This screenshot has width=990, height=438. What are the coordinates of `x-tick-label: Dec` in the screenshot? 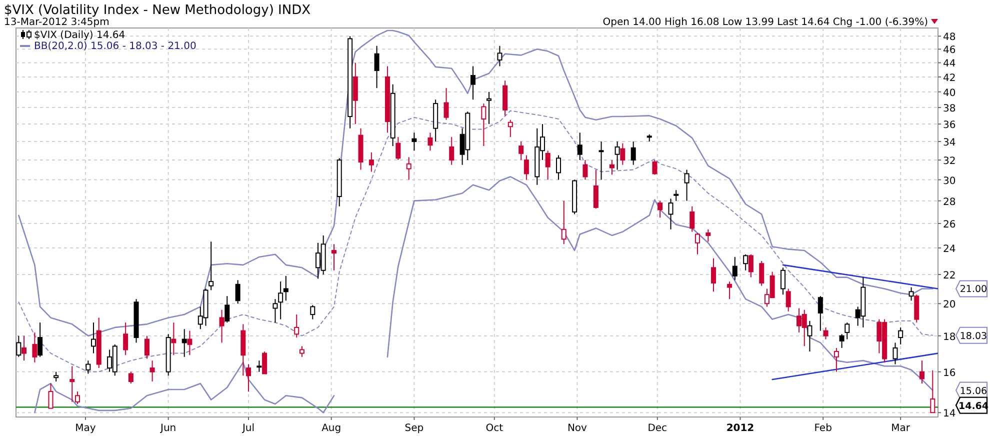 It's located at (658, 428).